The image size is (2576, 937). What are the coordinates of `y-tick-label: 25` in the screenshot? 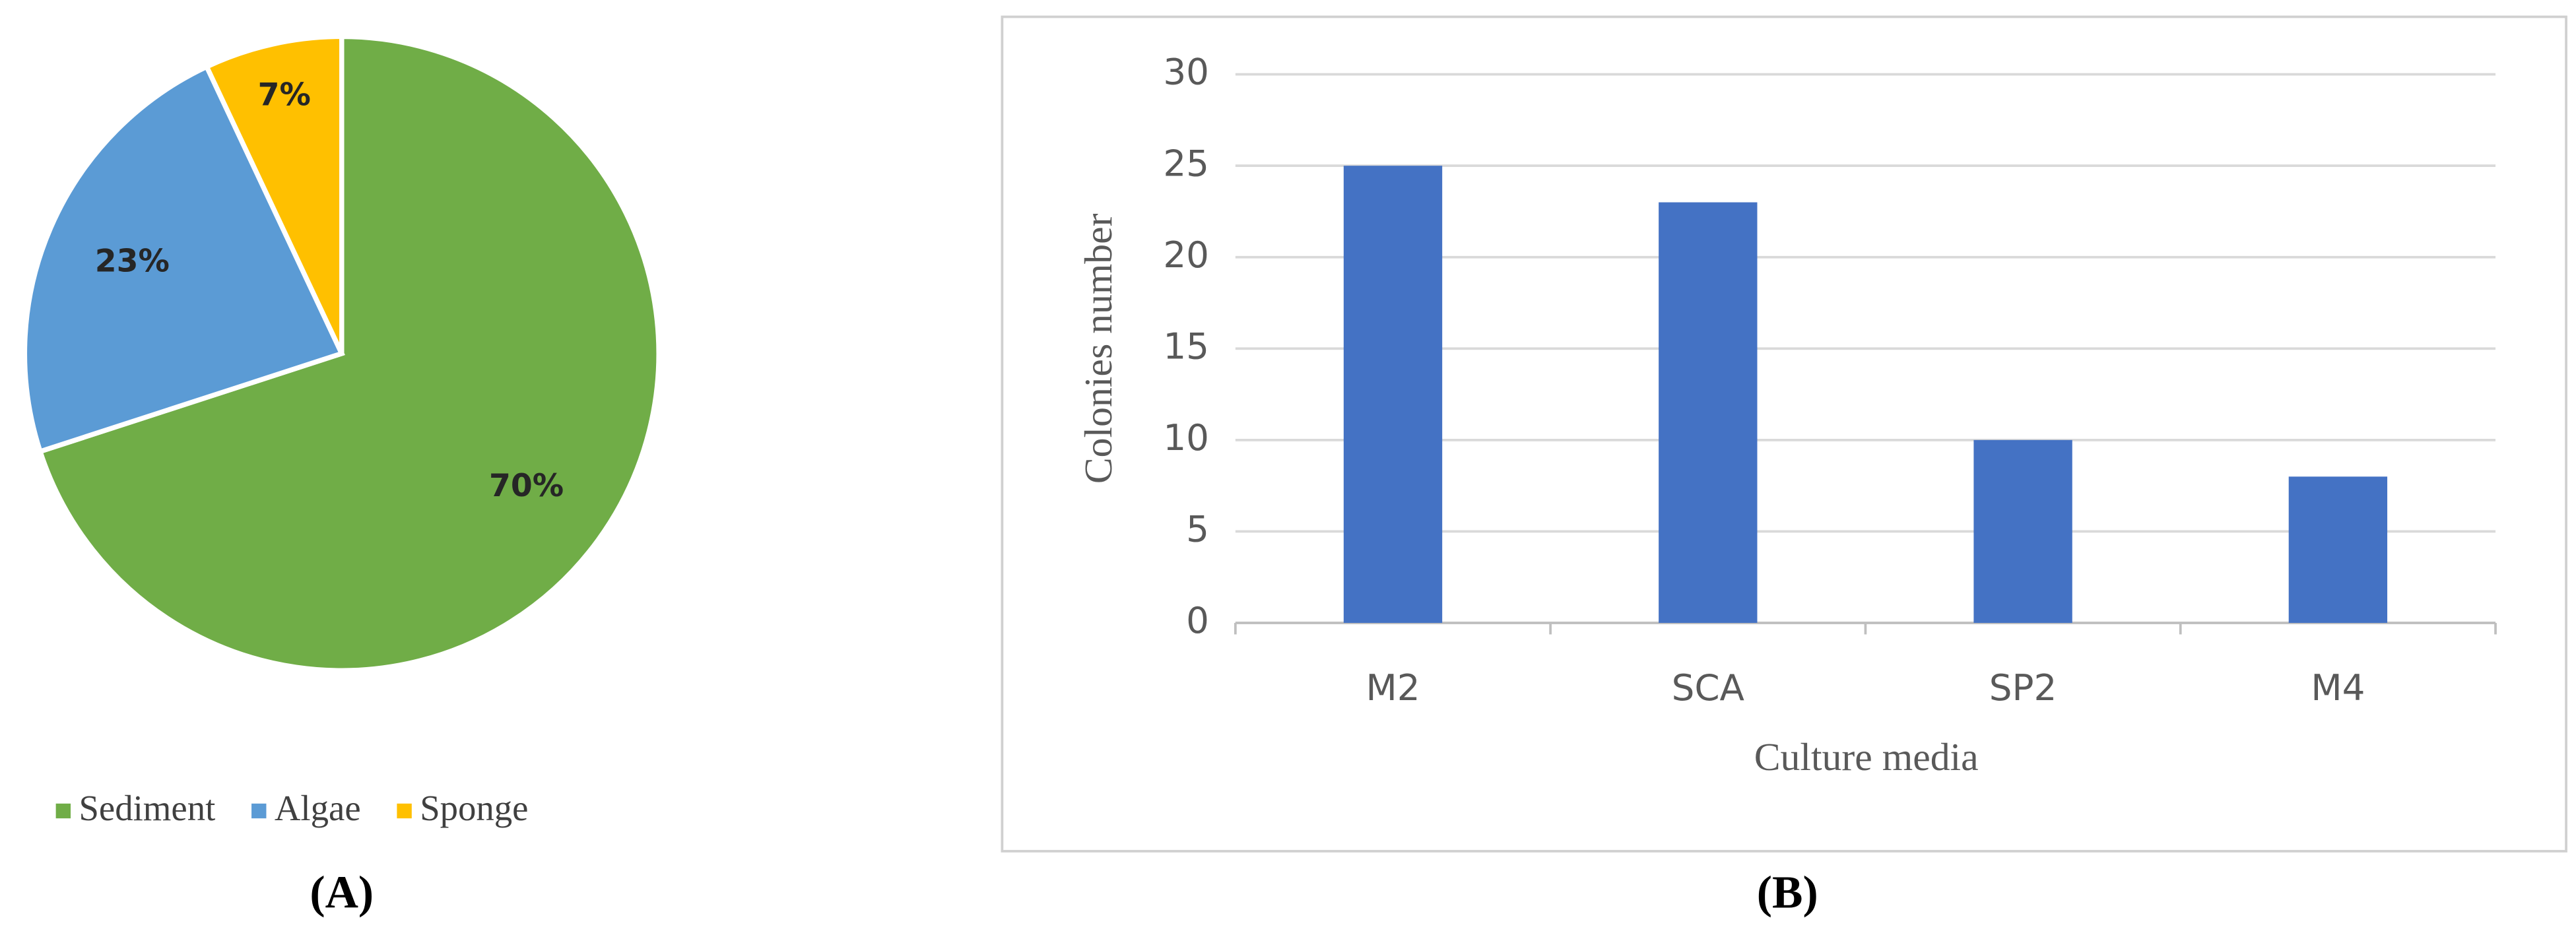 It's located at (1186, 163).